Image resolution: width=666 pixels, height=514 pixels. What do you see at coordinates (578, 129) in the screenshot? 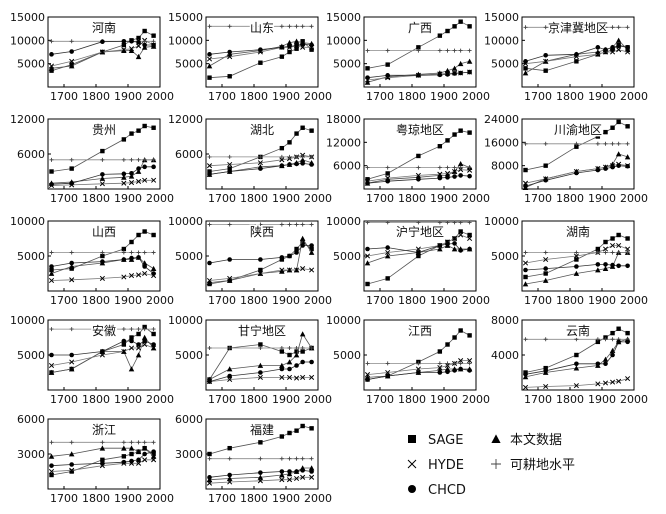
I see `panel-title: 川渝地区` at bounding box center [578, 129].